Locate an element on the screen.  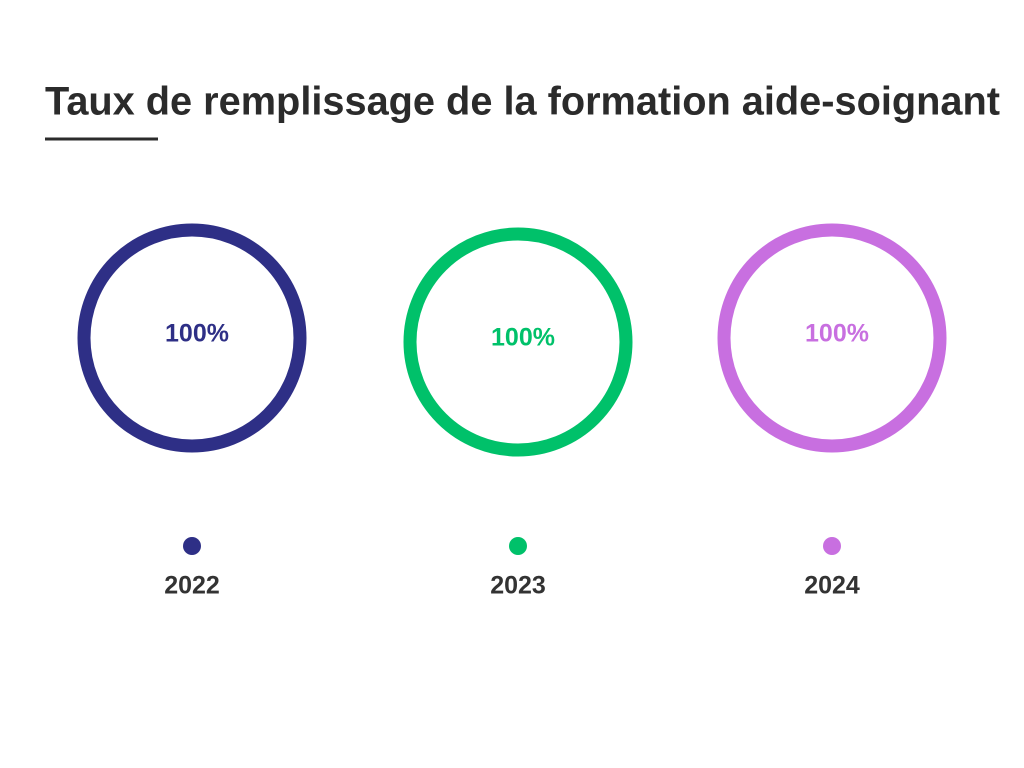
category-label: 2022 is located at coordinates (192, 586).